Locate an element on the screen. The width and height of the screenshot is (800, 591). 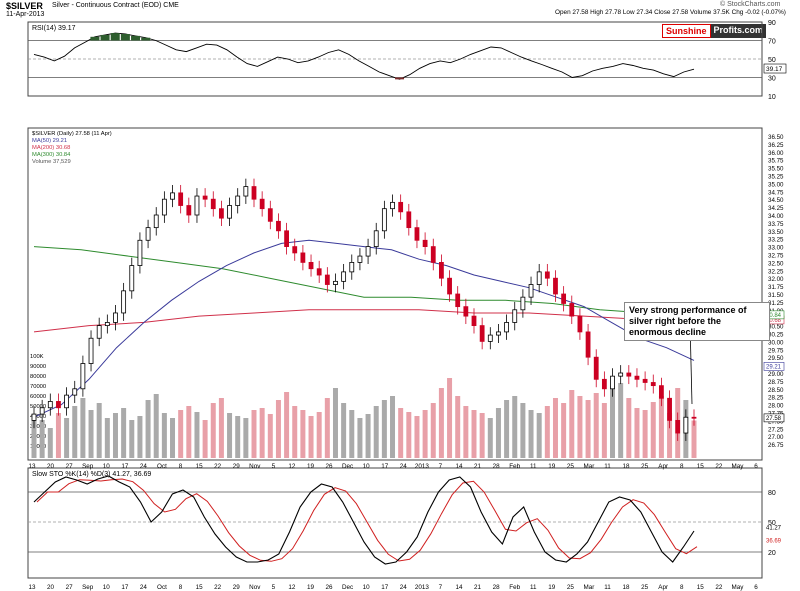
x-tick-label: 24 is located at coordinates (404, 466).